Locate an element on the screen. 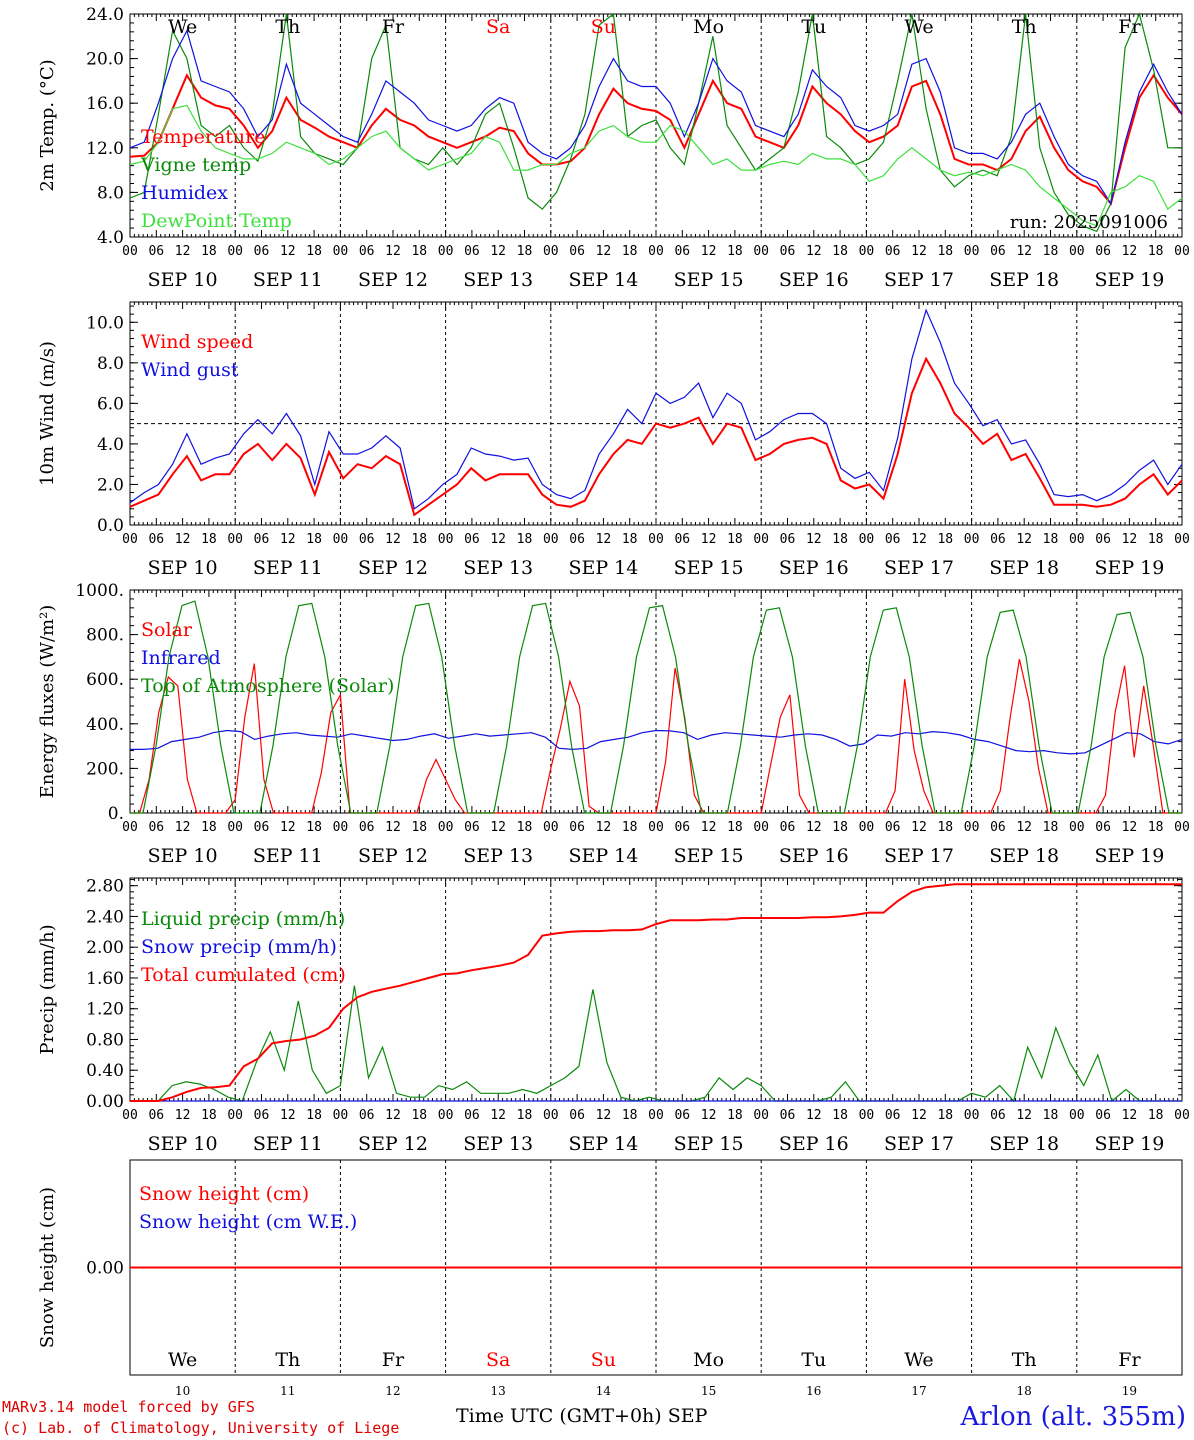 The image size is (1194, 1440). y-tick-label: 0.0 is located at coordinates (110, 526).